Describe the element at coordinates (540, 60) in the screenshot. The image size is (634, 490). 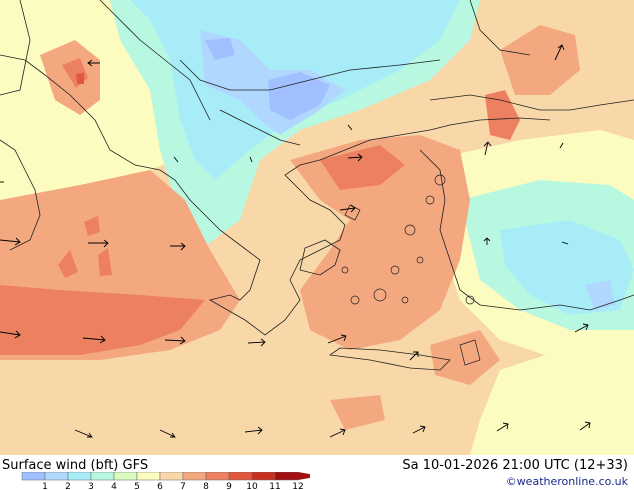
I see `wind-zone-ne-orange` at that location.